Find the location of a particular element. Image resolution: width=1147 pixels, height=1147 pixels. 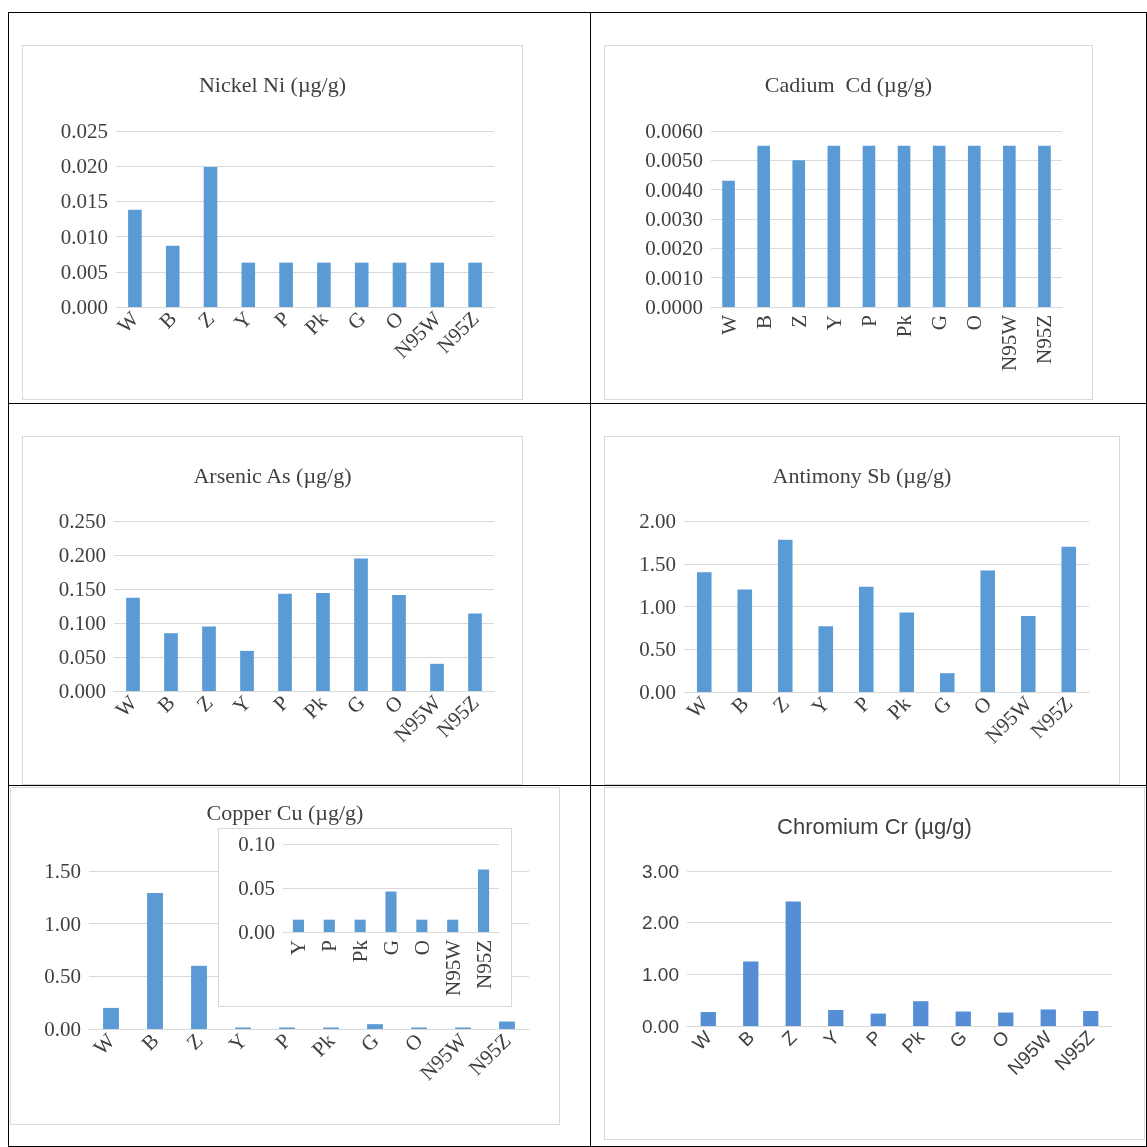

y-tick-label: 0.200 is located at coordinates (82, 555).